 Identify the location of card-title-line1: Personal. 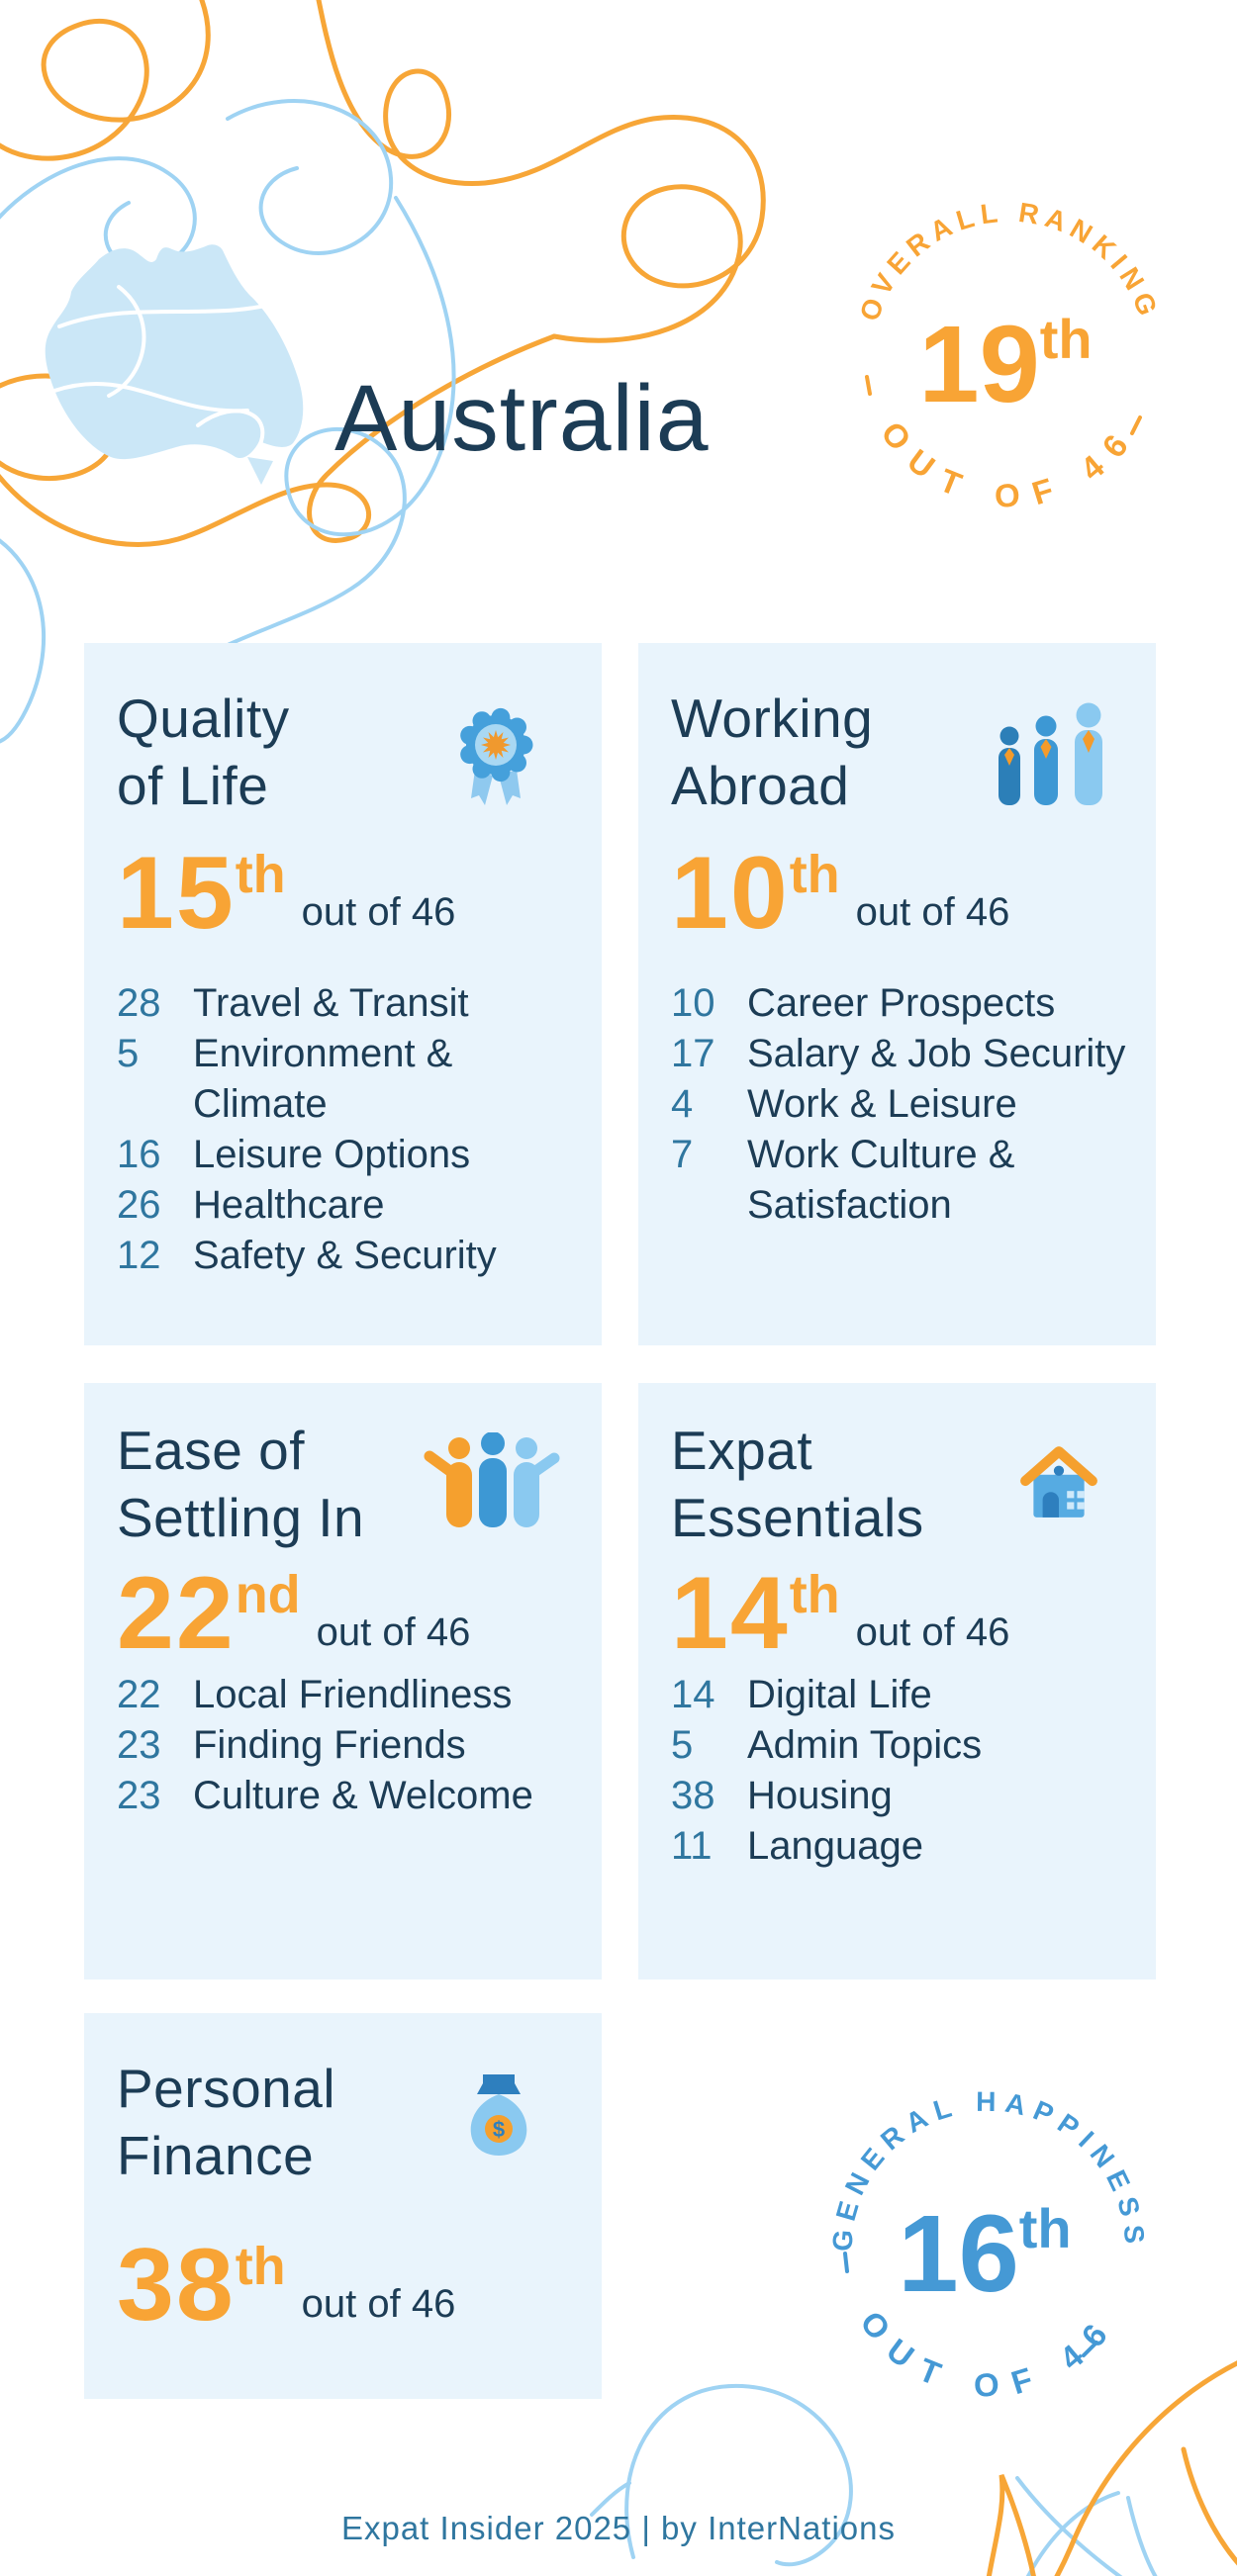
(227, 2089).